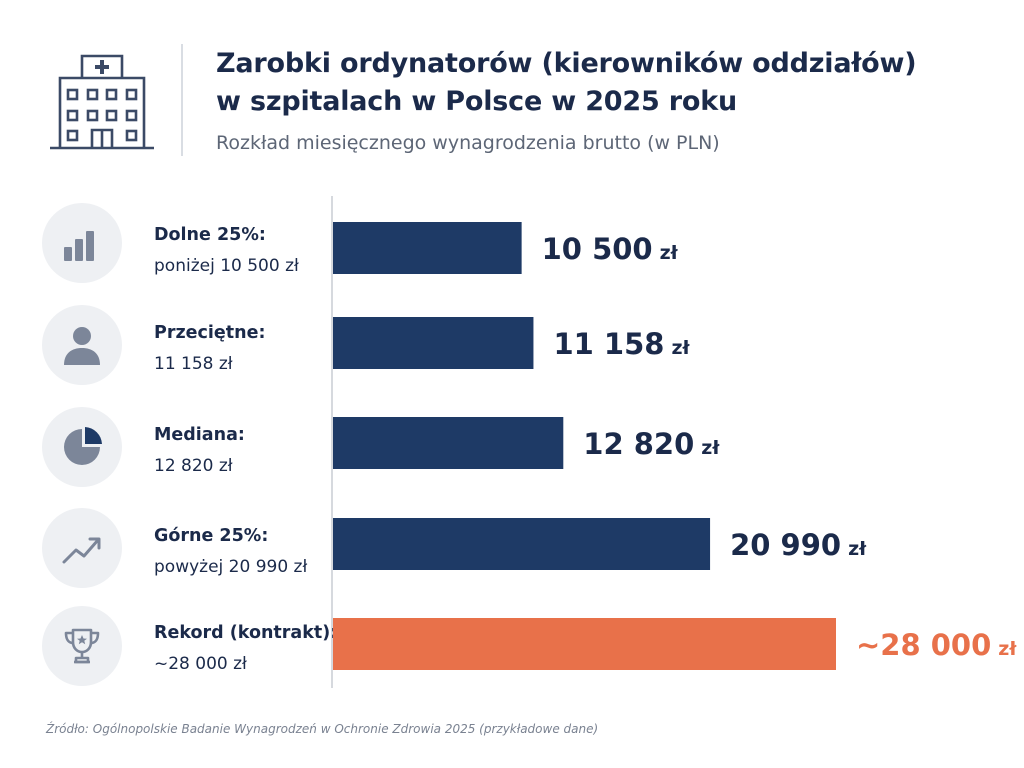 The height and width of the screenshot is (768, 1024). I want to click on row-label: Mediana: 12 820 zł, so click(199, 451).